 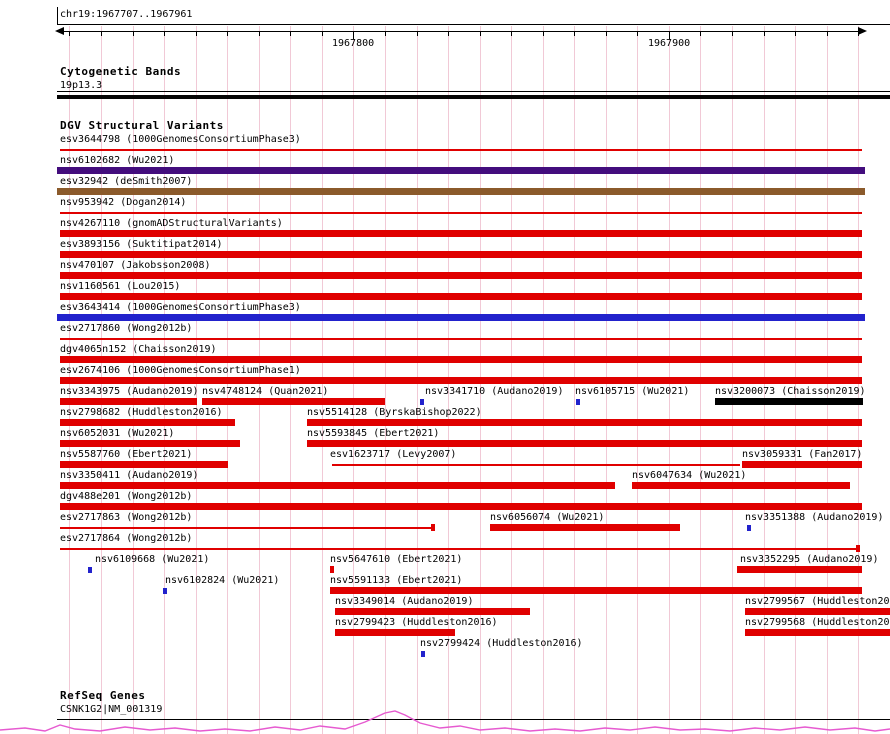 I want to click on variant-label: nsv5514128 (ByrskaBishop2022), so click(x=394, y=412).